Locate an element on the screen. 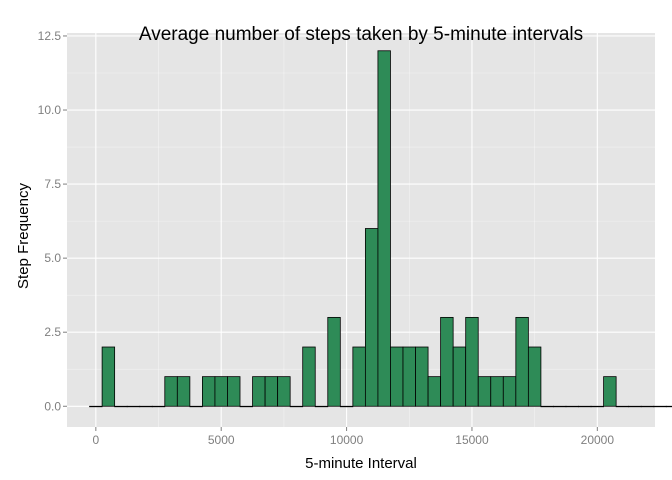 The width and height of the screenshot is (672, 480). x-tick-label: 10000 is located at coordinates (347, 440).